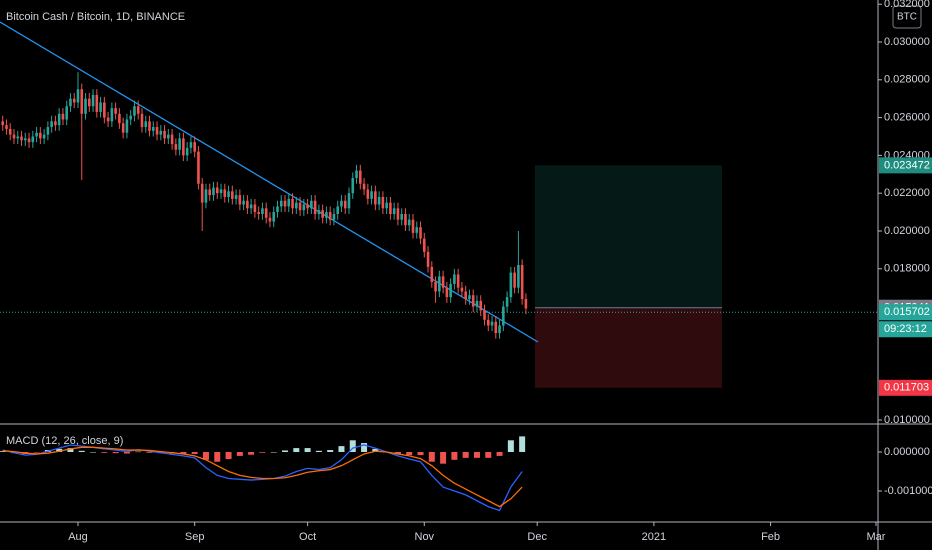 The width and height of the screenshot is (932, 550). Describe the element at coordinates (907, 269) in the screenshot. I see `y-tick-label: 0.018000` at that location.